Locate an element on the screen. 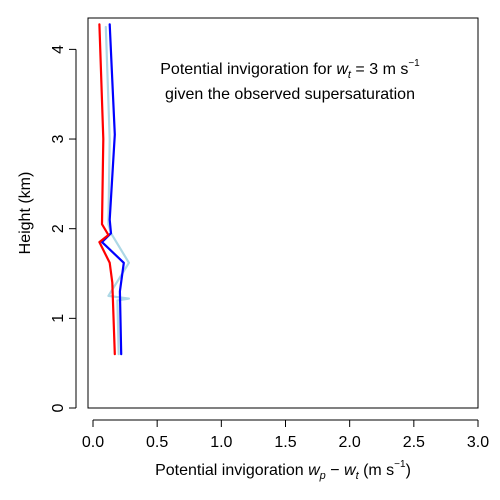  x-tick-label: 3.0 is located at coordinates (478, 442).